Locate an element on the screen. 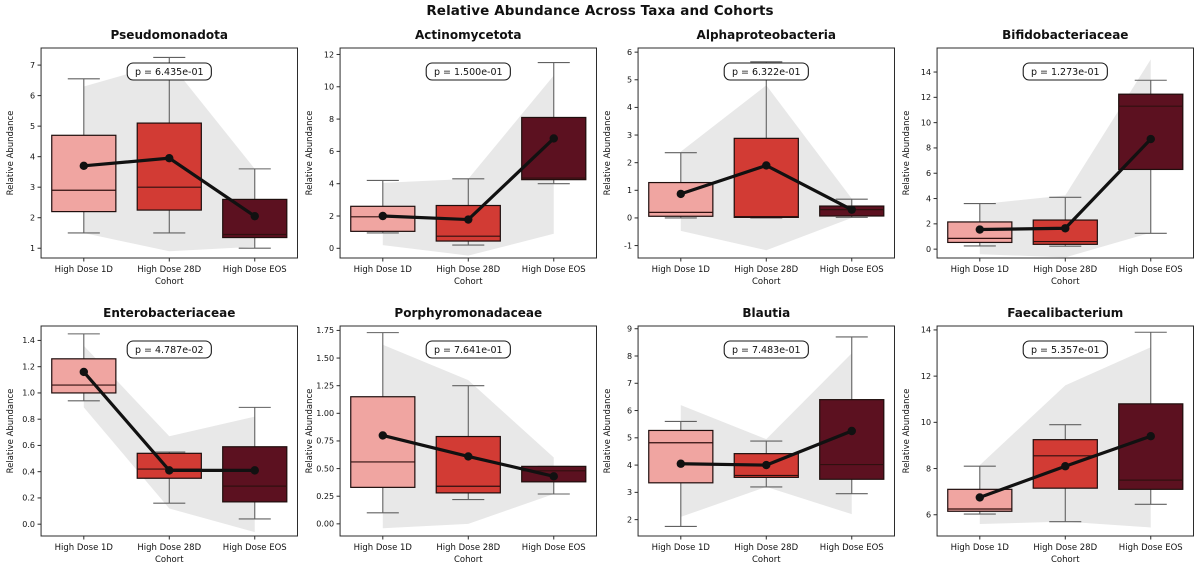 The height and width of the screenshot is (586, 1200). subplot-title: Faecalibacterium is located at coordinates (1065, 313).